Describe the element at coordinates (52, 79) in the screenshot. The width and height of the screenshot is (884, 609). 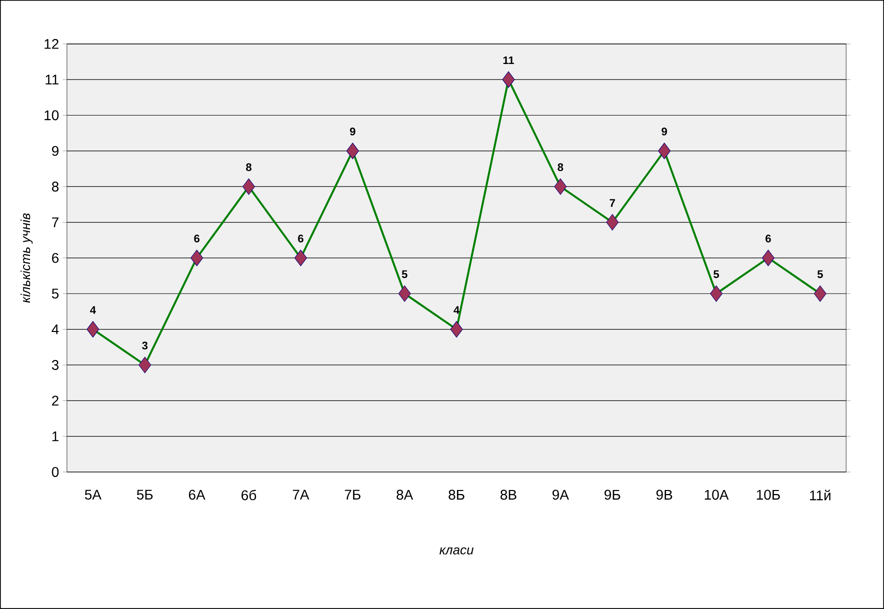
I see `y-tick-label: 11` at that location.